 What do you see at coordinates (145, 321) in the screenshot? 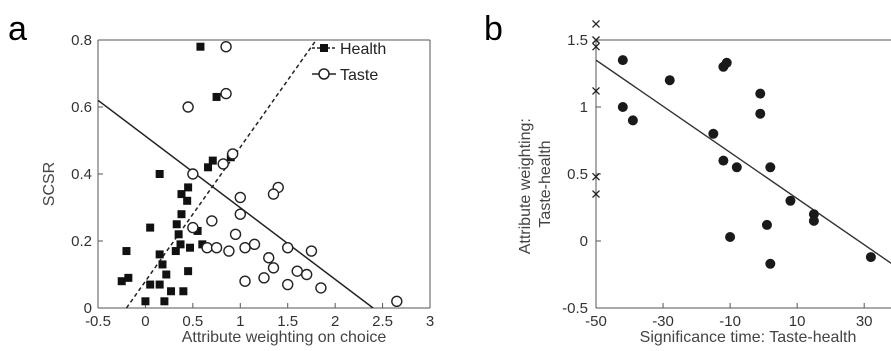
I see `panel-a-x-tick-label: 0` at bounding box center [145, 321].